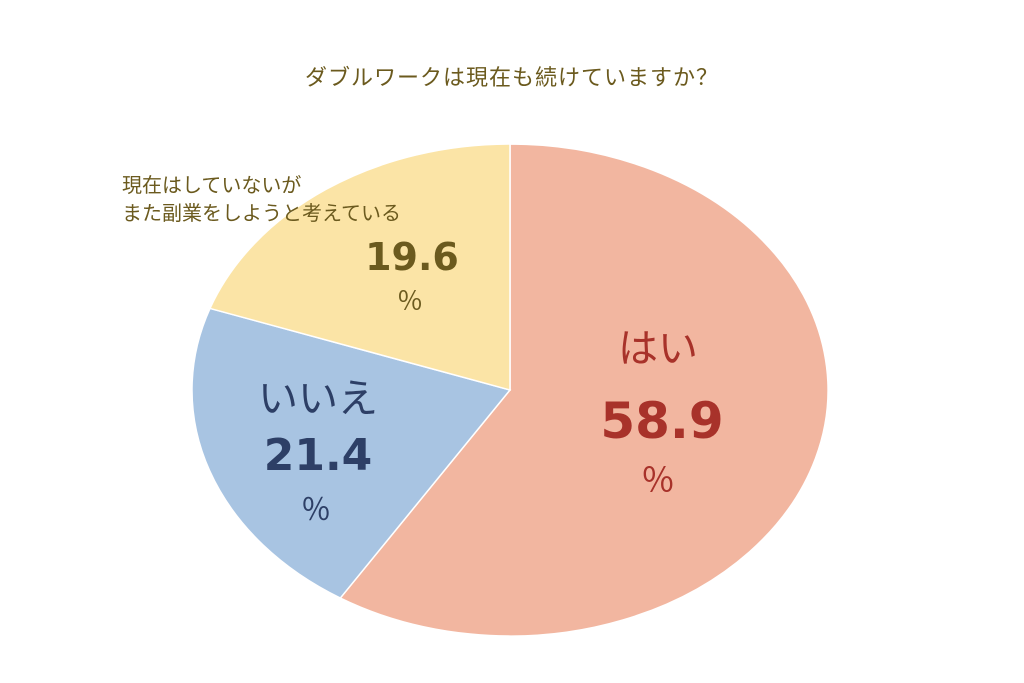  What do you see at coordinates (318, 399) in the screenshot?
I see `slice-label: いいえ` at bounding box center [318, 399].